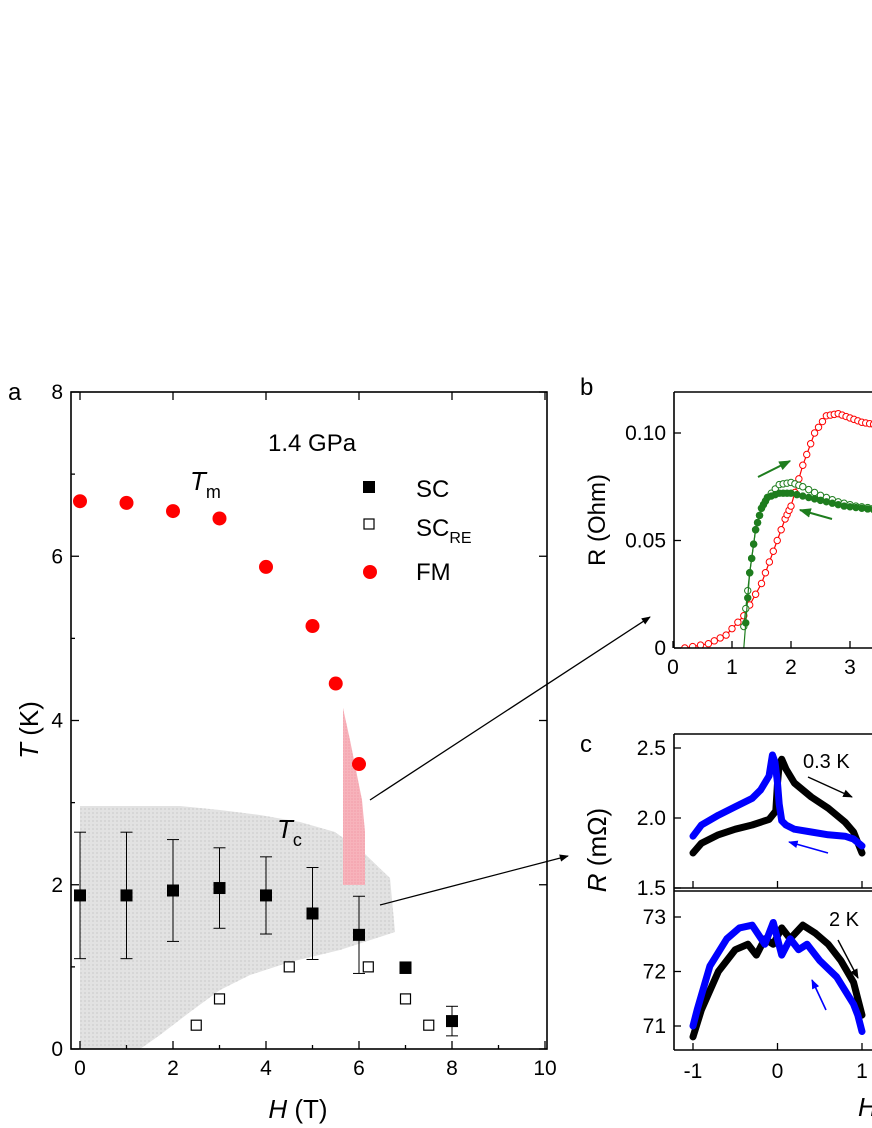  Describe the element at coordinates (289, 832) in the screenshot. I see `tc-curve-label: Tc` at that location.